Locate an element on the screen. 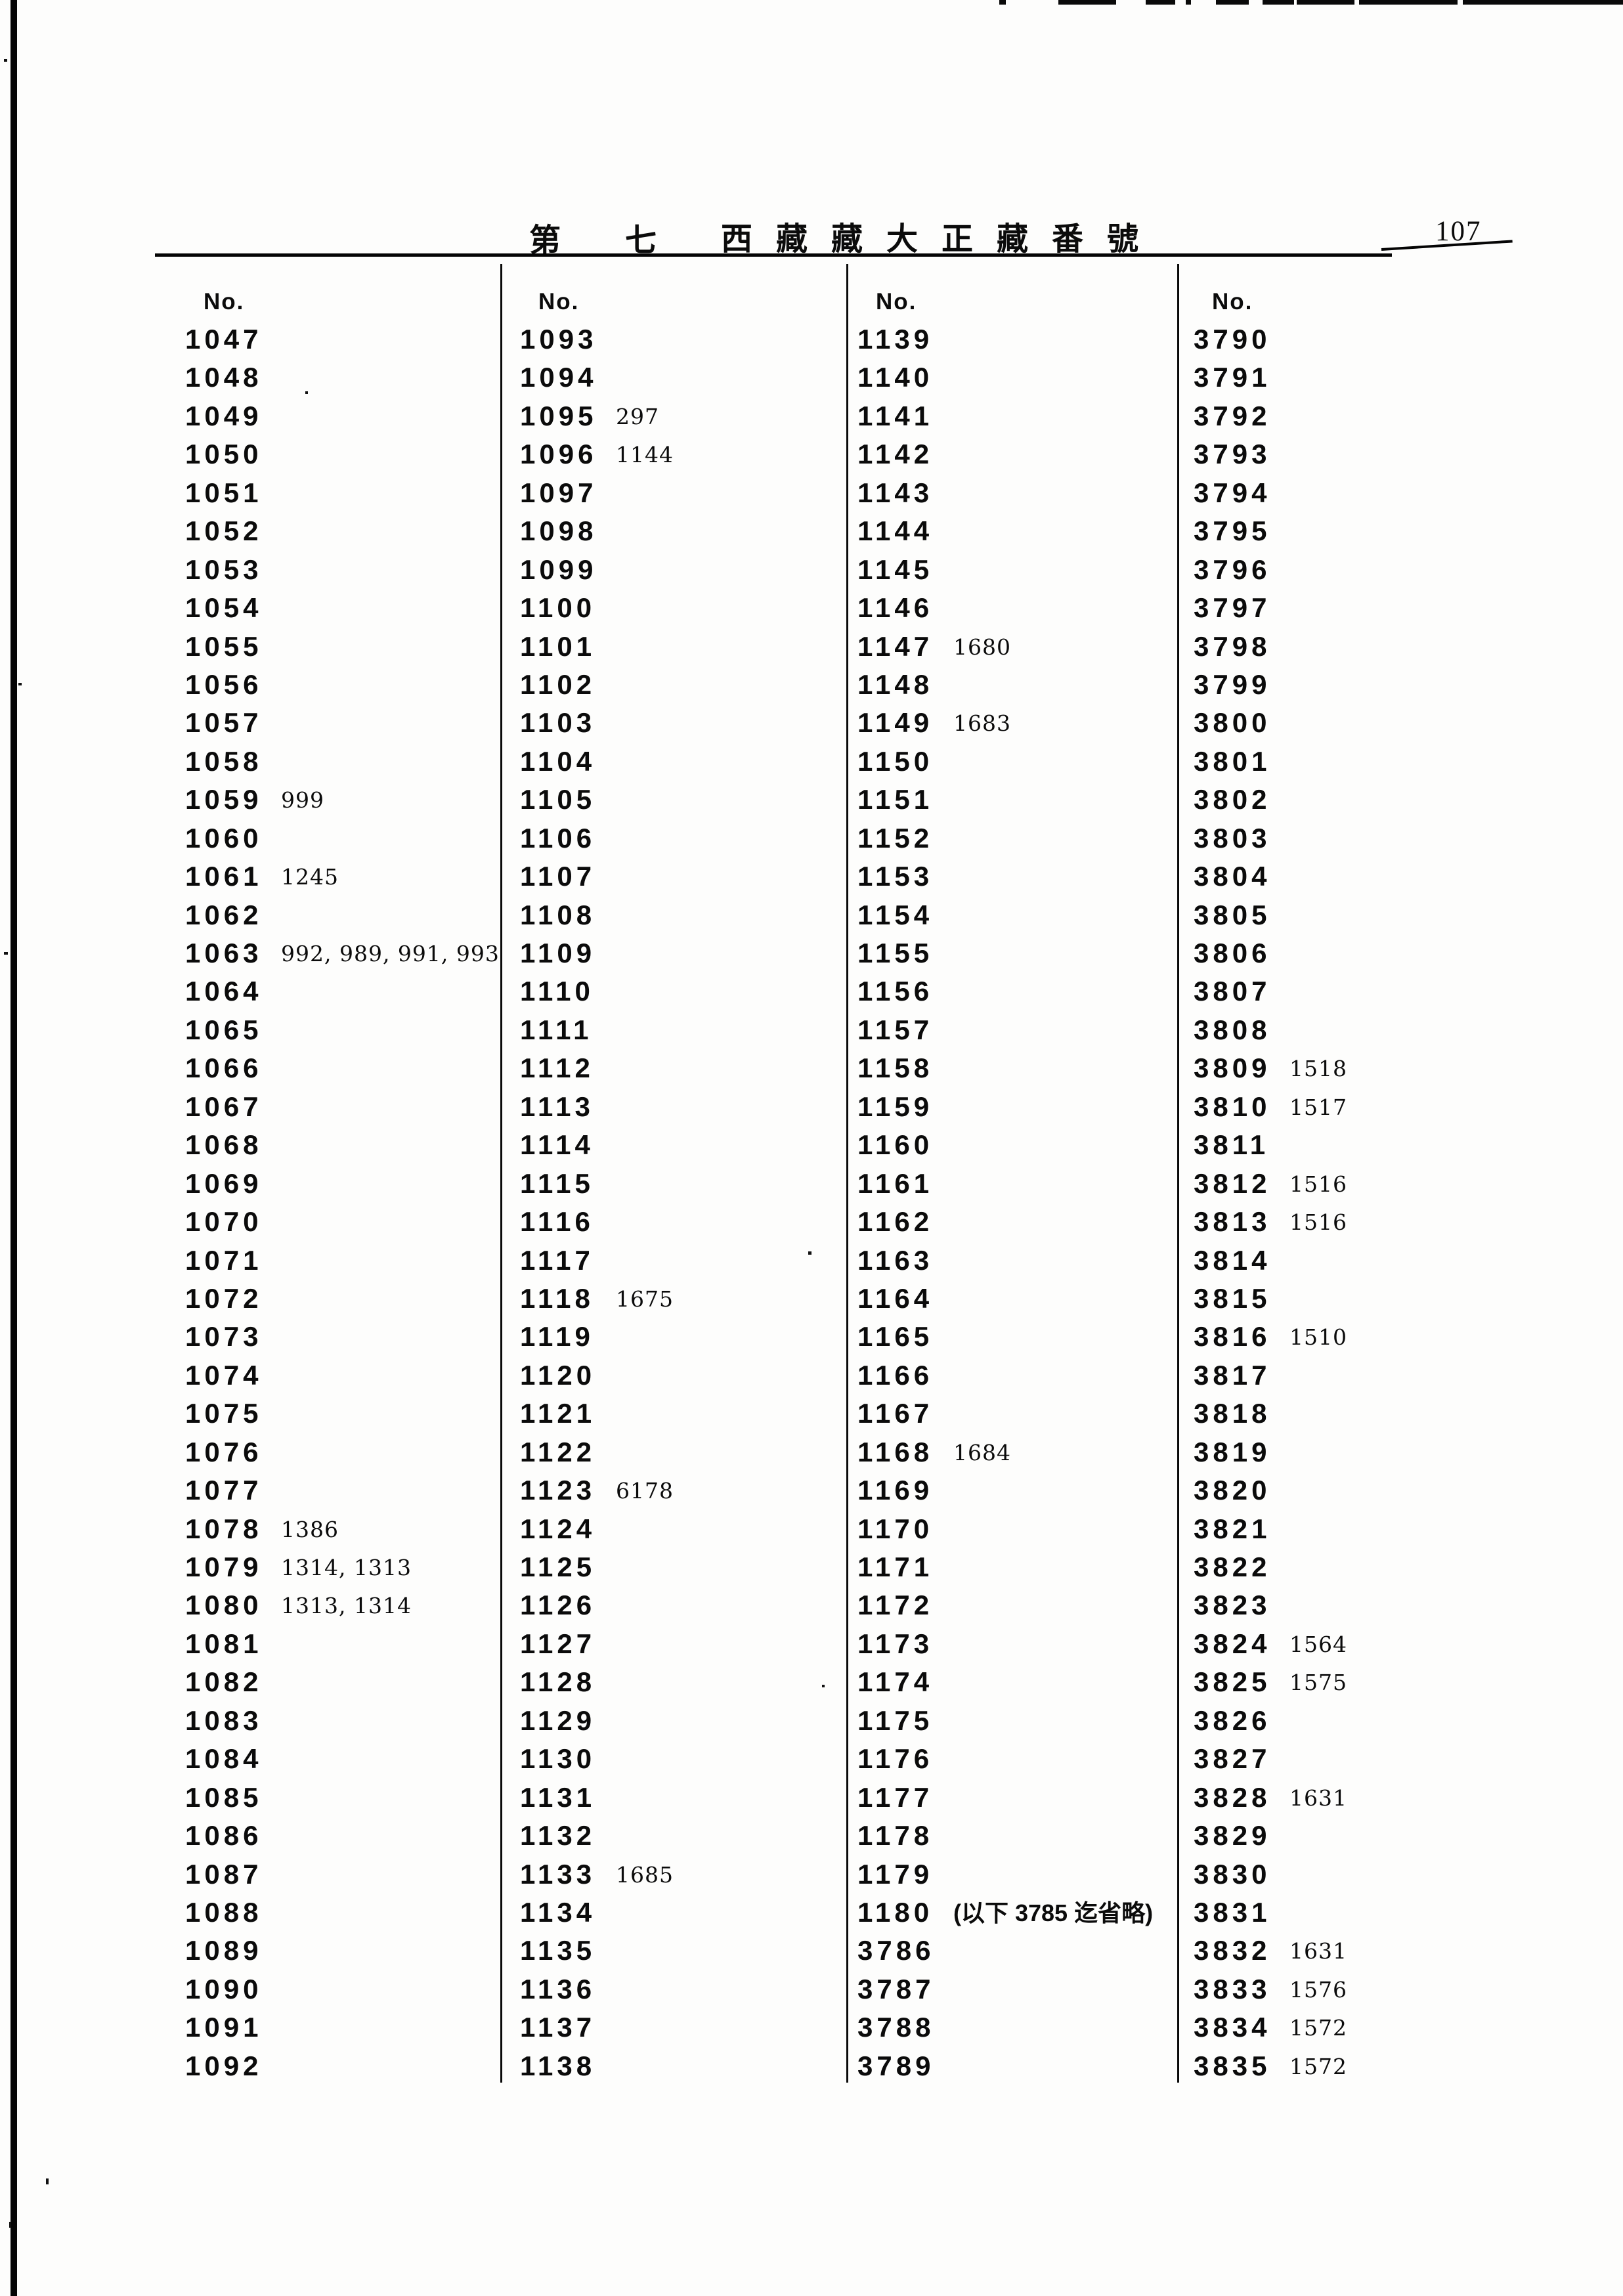 The image size is (1623, 2296). table-row: 3805 is located at coordinates (1270, 915).